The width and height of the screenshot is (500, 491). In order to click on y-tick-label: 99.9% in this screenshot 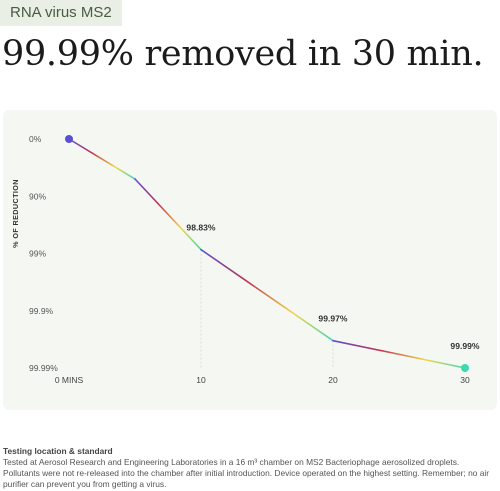, I will do `click(41, 311)`.